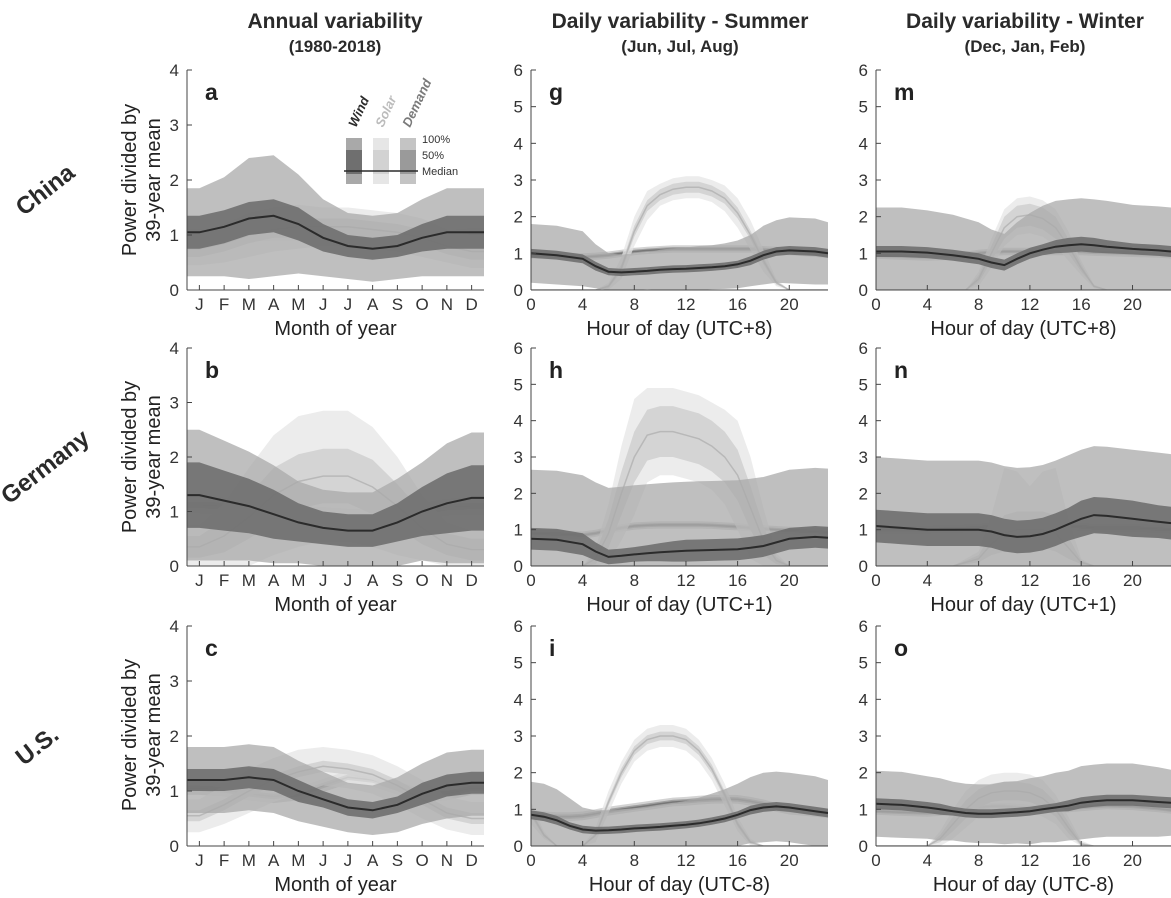  What do you see at coordinates (530, 304) in the screenshot?
I see `g-xtick-label: 0` at bounding box center [530, 304].